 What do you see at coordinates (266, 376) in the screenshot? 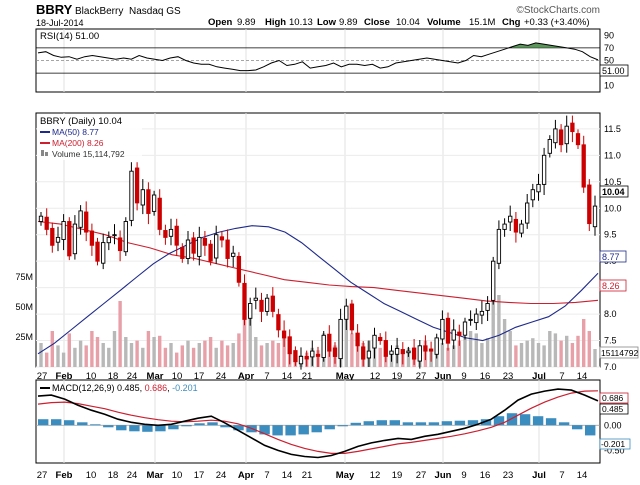
I see `x-tick-label: 7` at bounding box center [266, 376].